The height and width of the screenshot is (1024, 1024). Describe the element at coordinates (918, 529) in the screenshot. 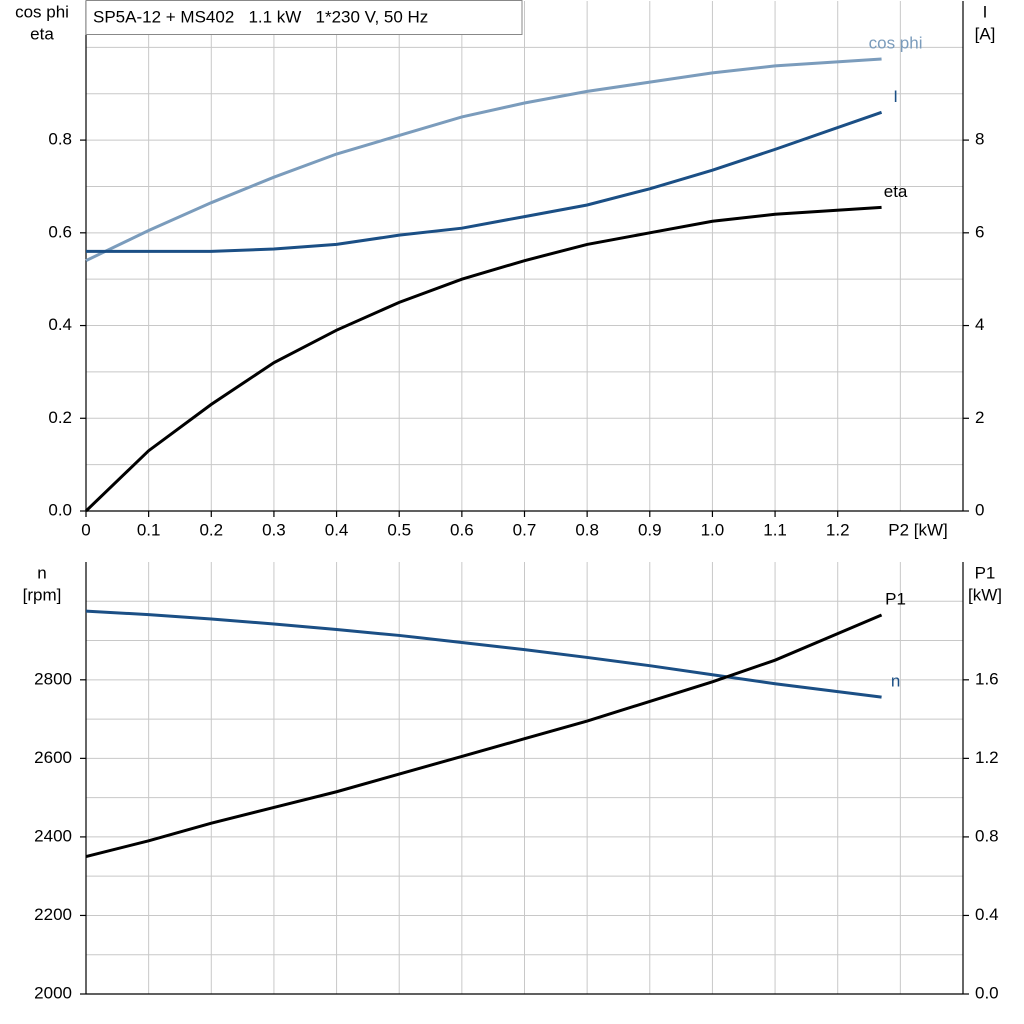

I see `x-axis-label: P2 [kW]` at that location.